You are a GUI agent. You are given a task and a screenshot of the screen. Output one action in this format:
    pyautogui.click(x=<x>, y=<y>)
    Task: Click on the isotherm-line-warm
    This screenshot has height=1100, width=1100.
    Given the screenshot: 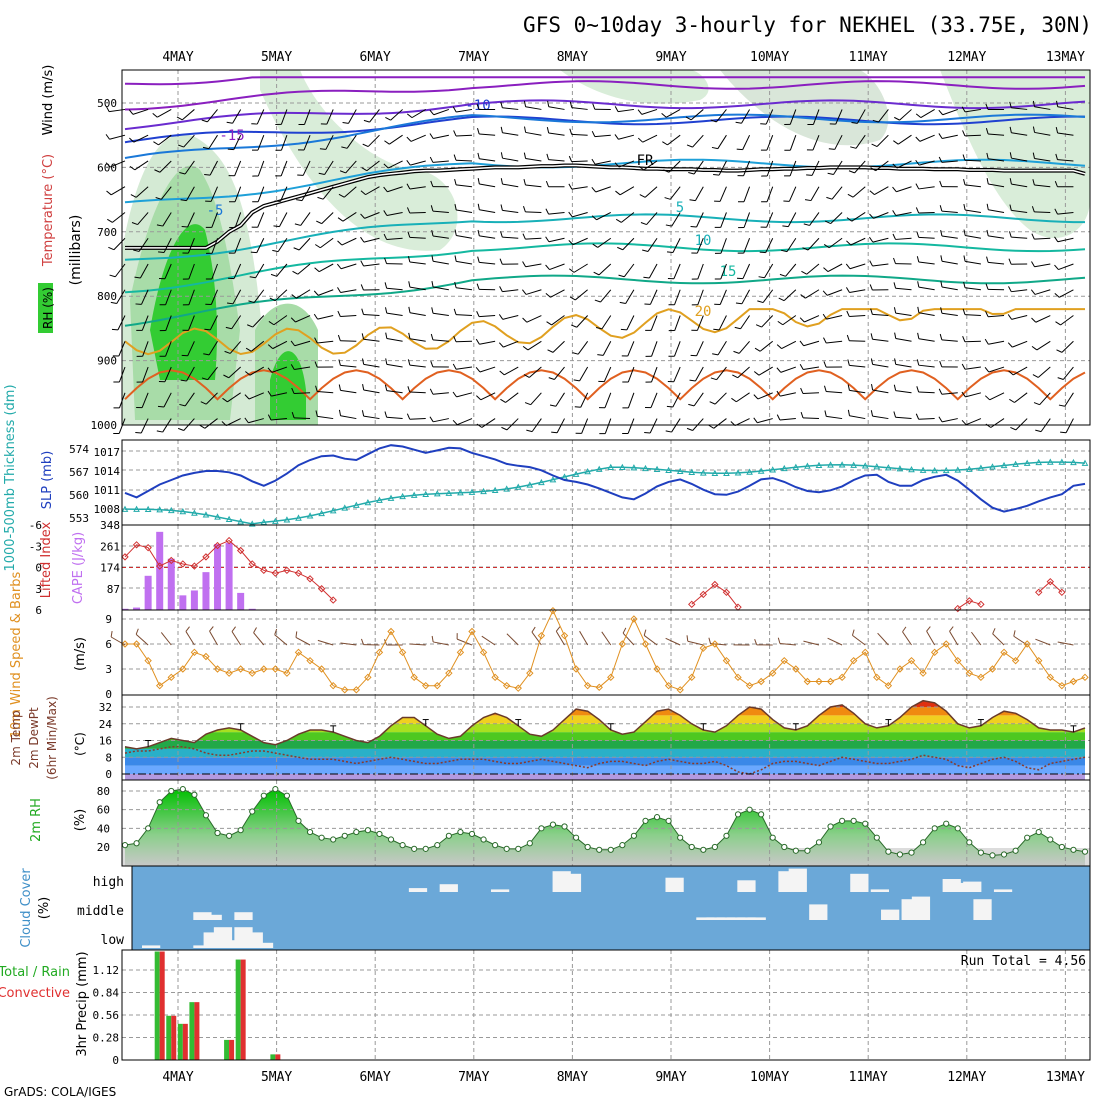 What is the action you would take?
    pyautogui.click(x=604, y=332)
    